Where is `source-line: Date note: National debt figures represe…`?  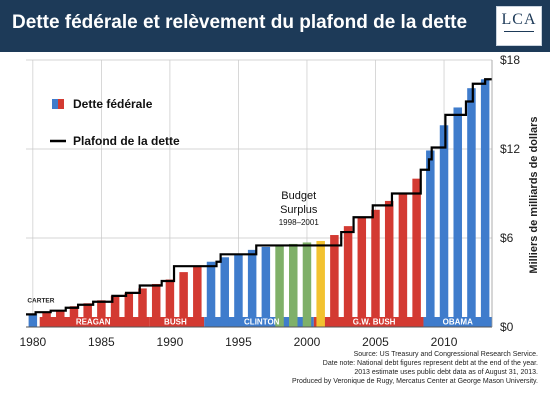
source-line: Date note: National debt figures represe… is located at coordinates (430, 363).